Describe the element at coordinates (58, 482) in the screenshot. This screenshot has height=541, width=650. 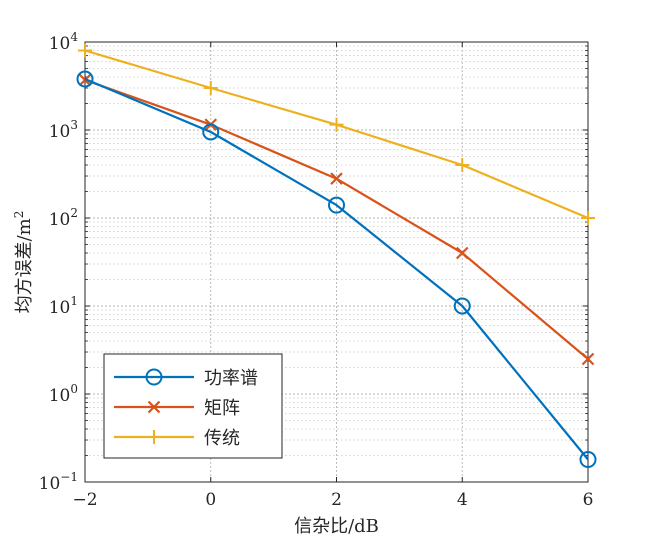
I see `y-tick-label: 10⁻¹` at that location.